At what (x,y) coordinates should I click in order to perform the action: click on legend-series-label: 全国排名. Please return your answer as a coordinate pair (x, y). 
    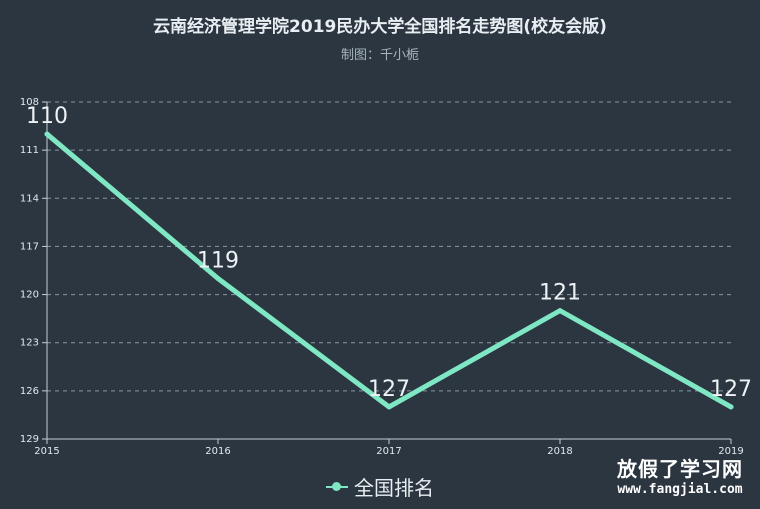
    Looking at the image, I should click on (394, 488).